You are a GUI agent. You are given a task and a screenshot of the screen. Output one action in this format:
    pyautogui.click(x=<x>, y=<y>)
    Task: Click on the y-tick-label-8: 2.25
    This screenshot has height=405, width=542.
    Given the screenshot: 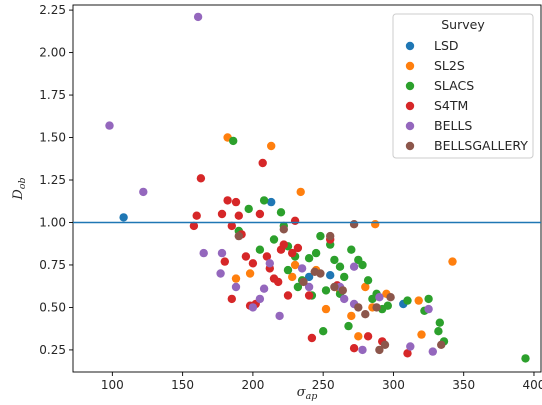 What is the action you would take?
    pyautogui.click(x=52, y=10)
    